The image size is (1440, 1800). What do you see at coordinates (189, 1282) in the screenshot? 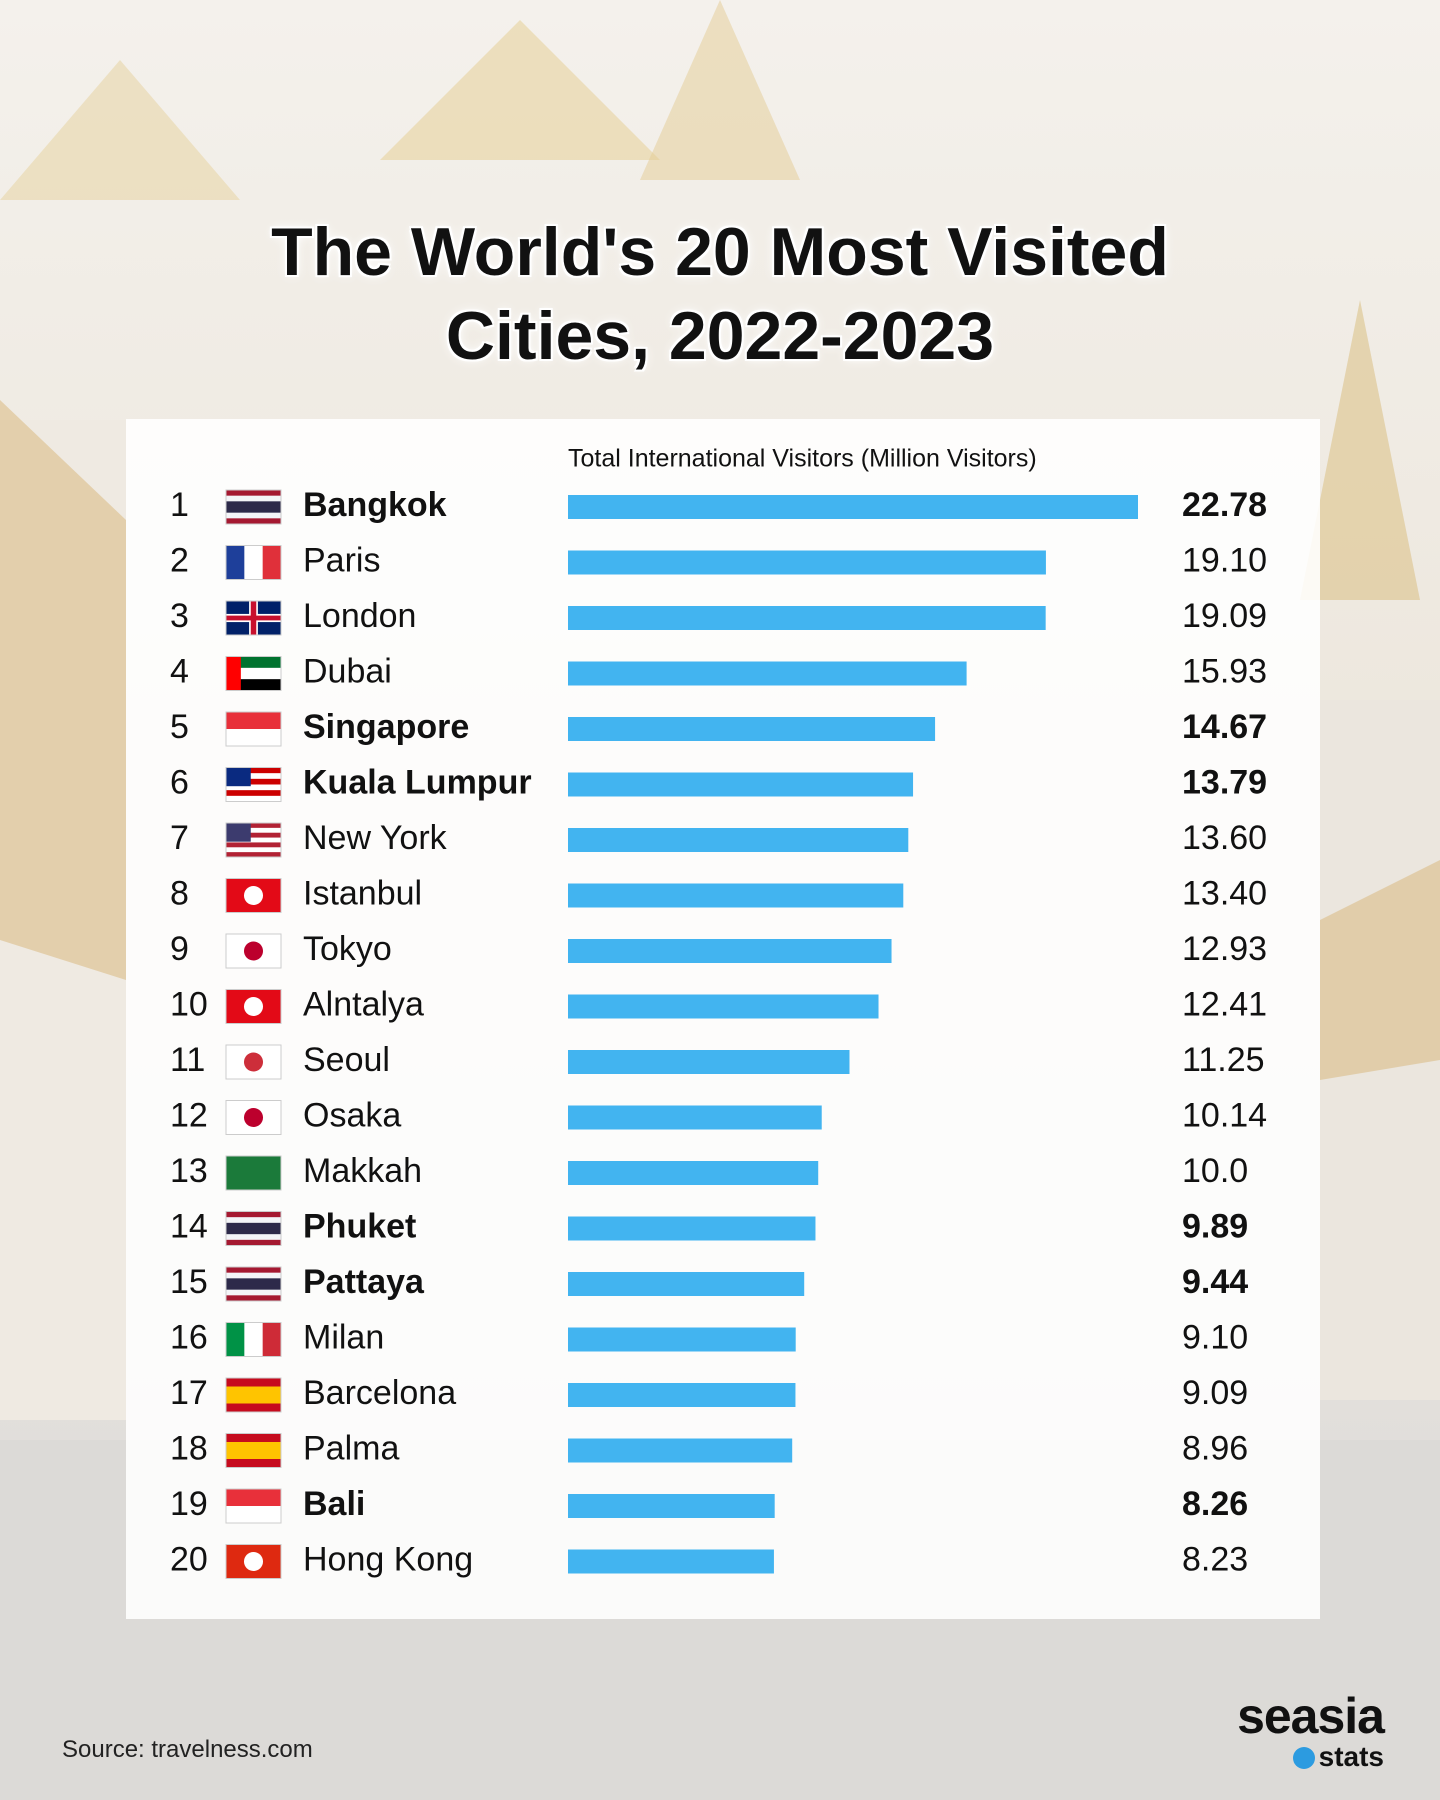
I see `rank-label: 15` at bounding box center [189, 1282].